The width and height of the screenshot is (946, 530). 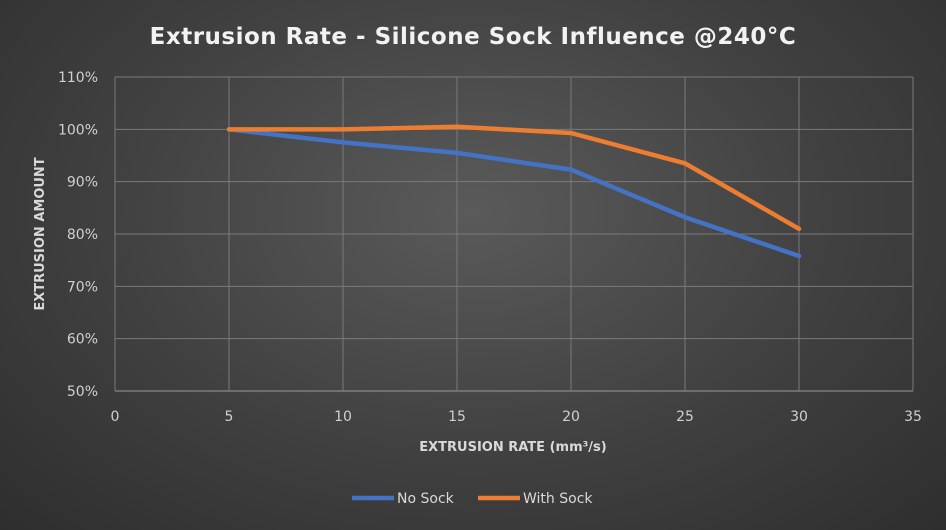 What do you see at coordinates (82, 392) in the screenshot?
I see `y-tick-label: 50%` at bounding box center [82, 392].